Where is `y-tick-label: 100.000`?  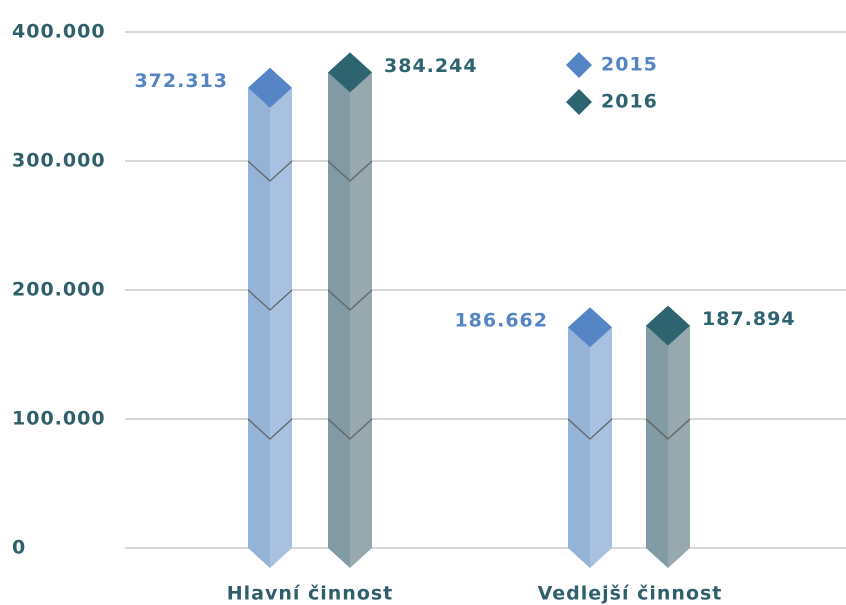 y-tick-label: 100.000 is located at coordinates (59, 419).